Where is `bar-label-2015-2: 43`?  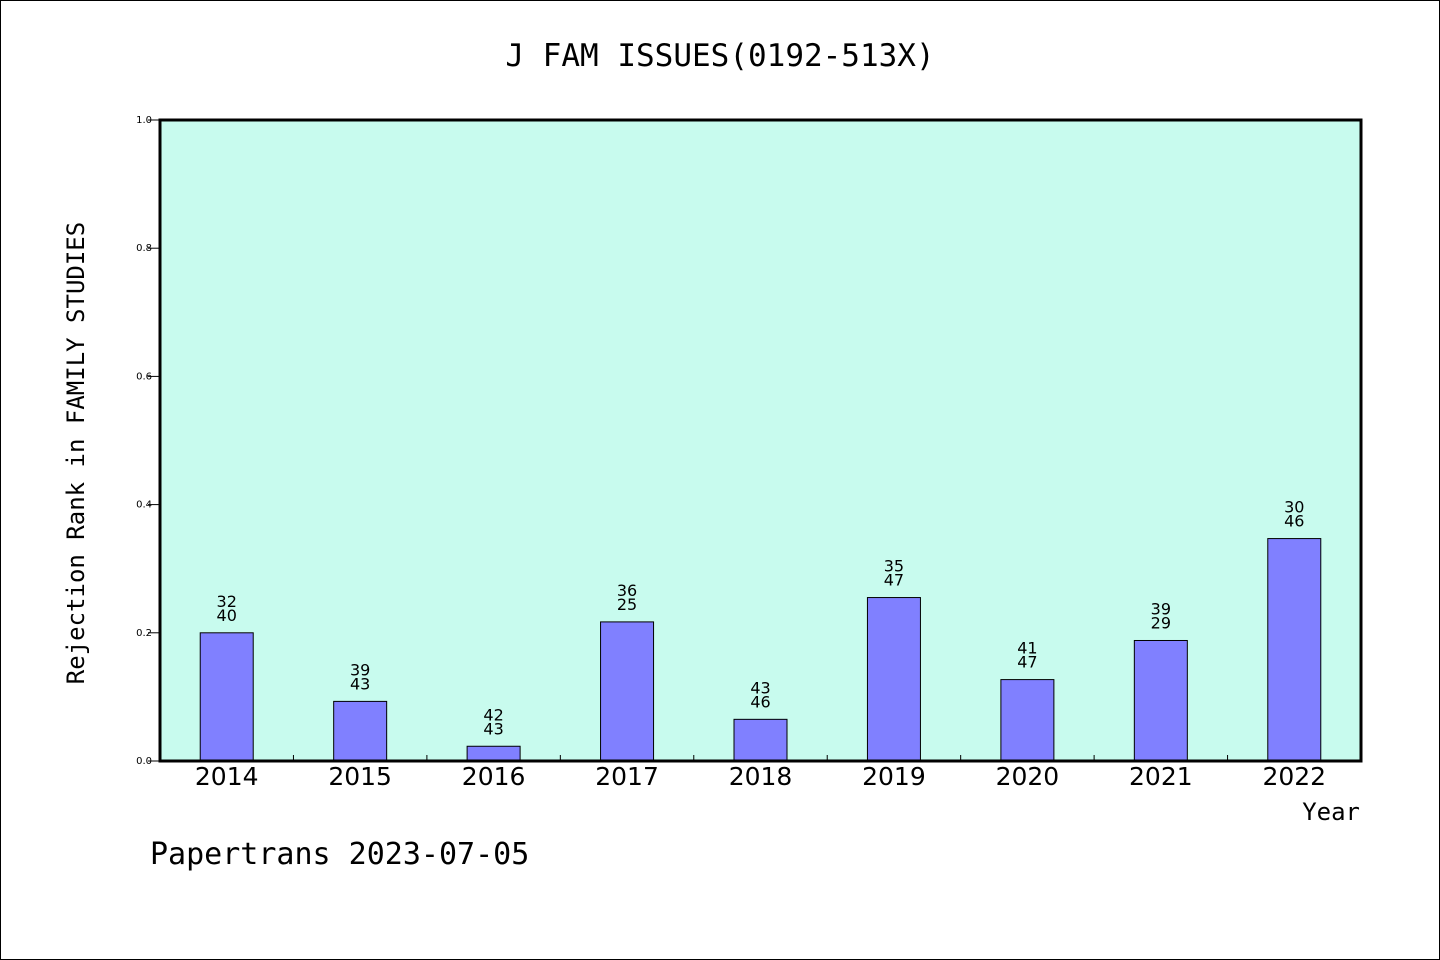 bar-label-2015-2: 43 is located at coordinates (360, 683).